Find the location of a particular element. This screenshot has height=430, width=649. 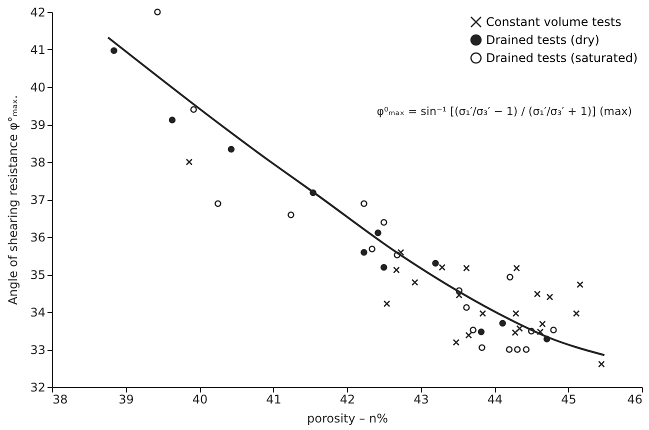

x-tick-label: 44 is located at coordinates (495, 399).